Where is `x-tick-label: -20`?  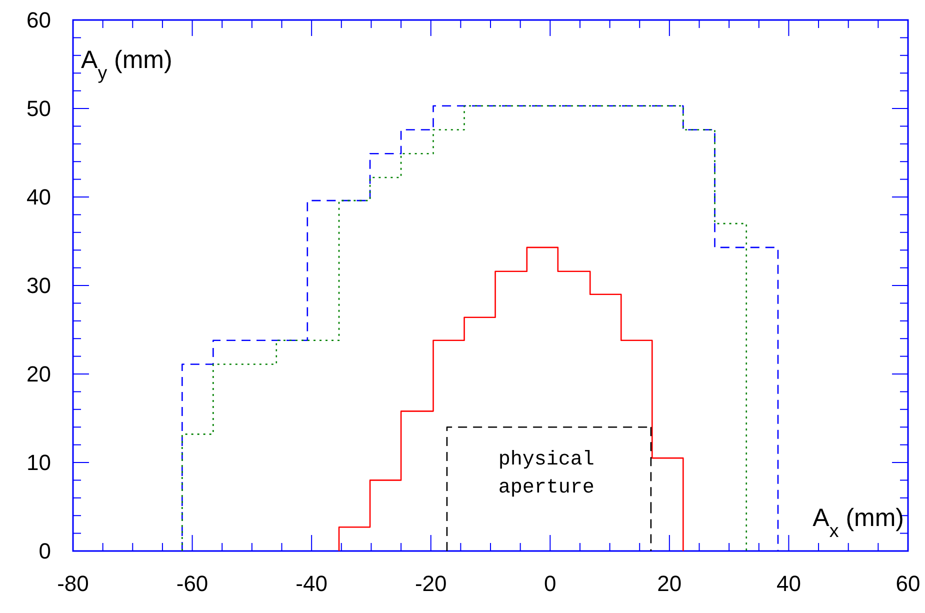
x-tick-label: -20 is located at coordinates (430, 583).